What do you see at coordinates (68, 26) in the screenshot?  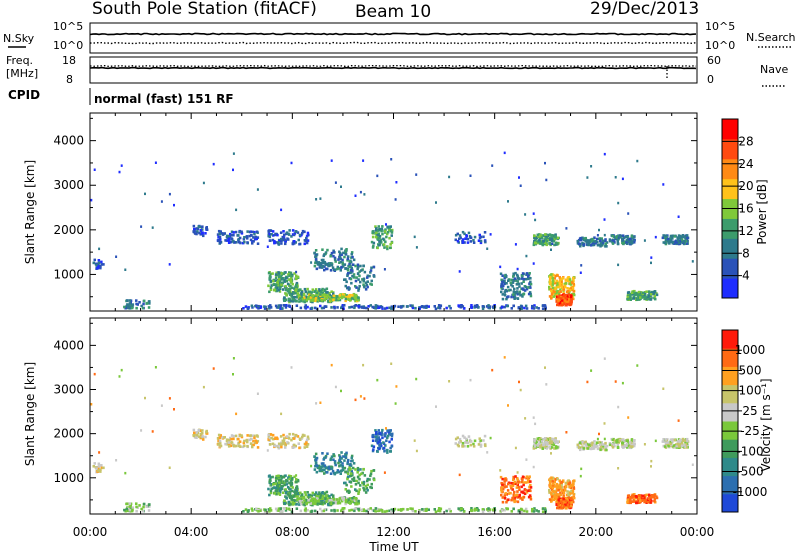 I see `nsky-tick-top: 10^5` at bounding box center [68, 26].